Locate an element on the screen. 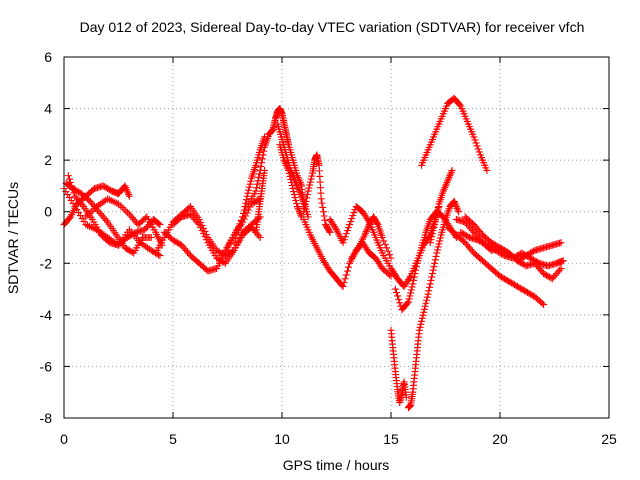 This screenshot has width=640, height=480. y-tick-label: -2 is located at coordinates (46, 263).